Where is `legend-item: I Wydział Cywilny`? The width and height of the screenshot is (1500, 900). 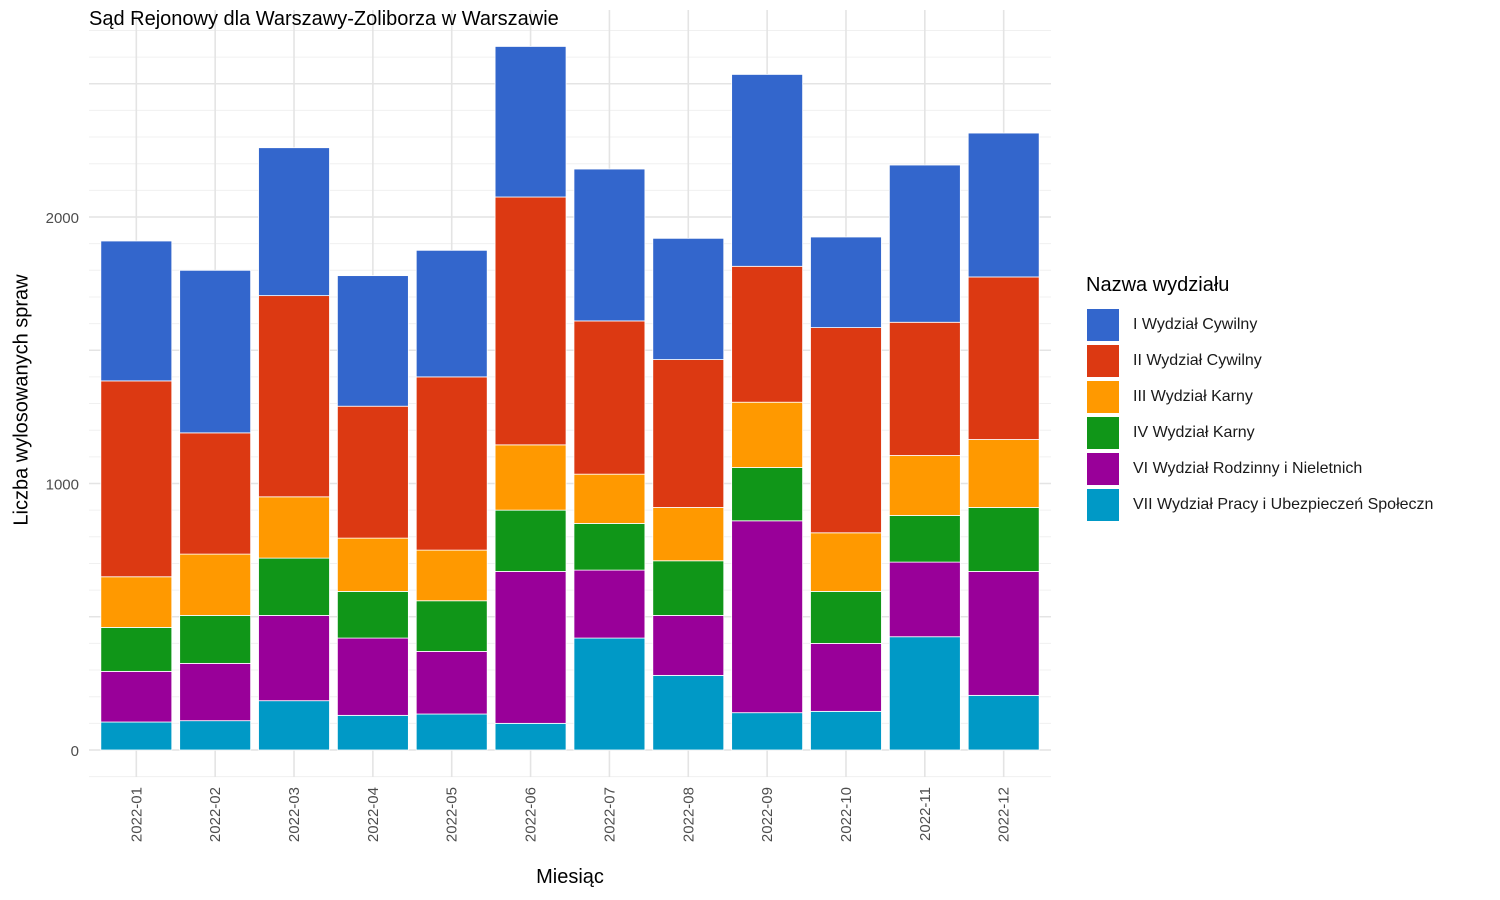 legend-item: I Wydział Cywilny is located at coordinates (1259, 325).